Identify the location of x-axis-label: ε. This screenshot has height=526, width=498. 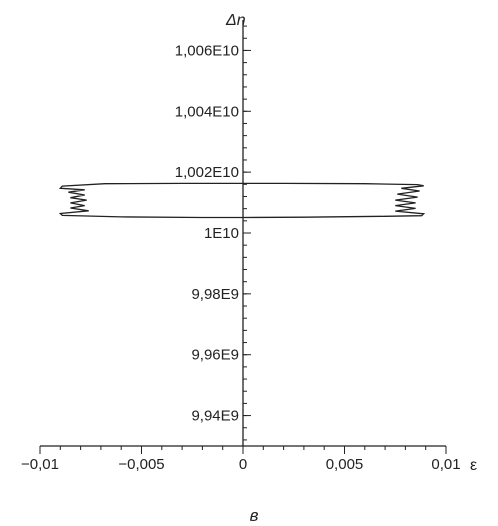
(473, 465).